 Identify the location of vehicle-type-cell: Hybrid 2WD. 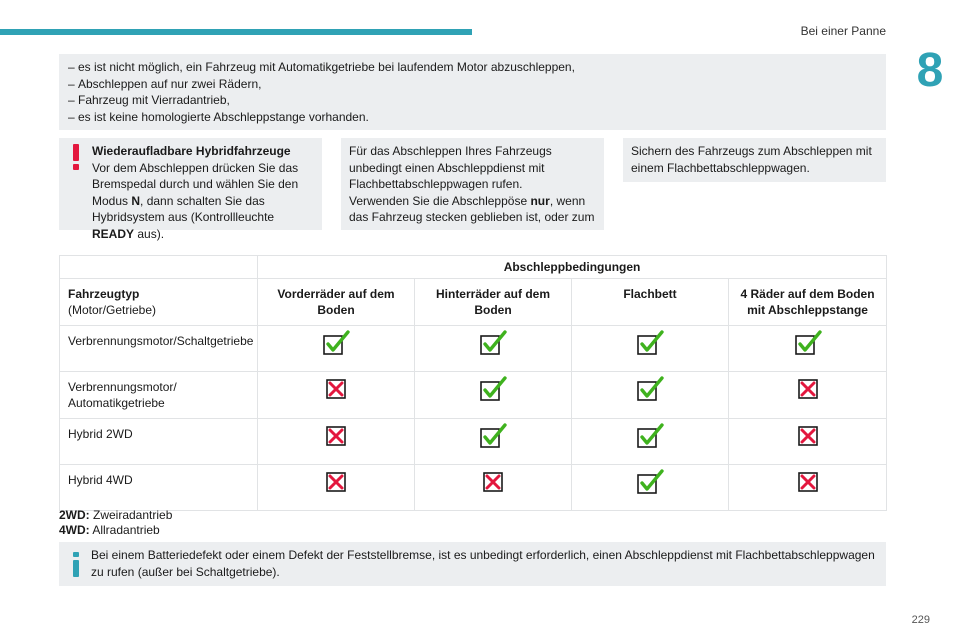
(158, 441).